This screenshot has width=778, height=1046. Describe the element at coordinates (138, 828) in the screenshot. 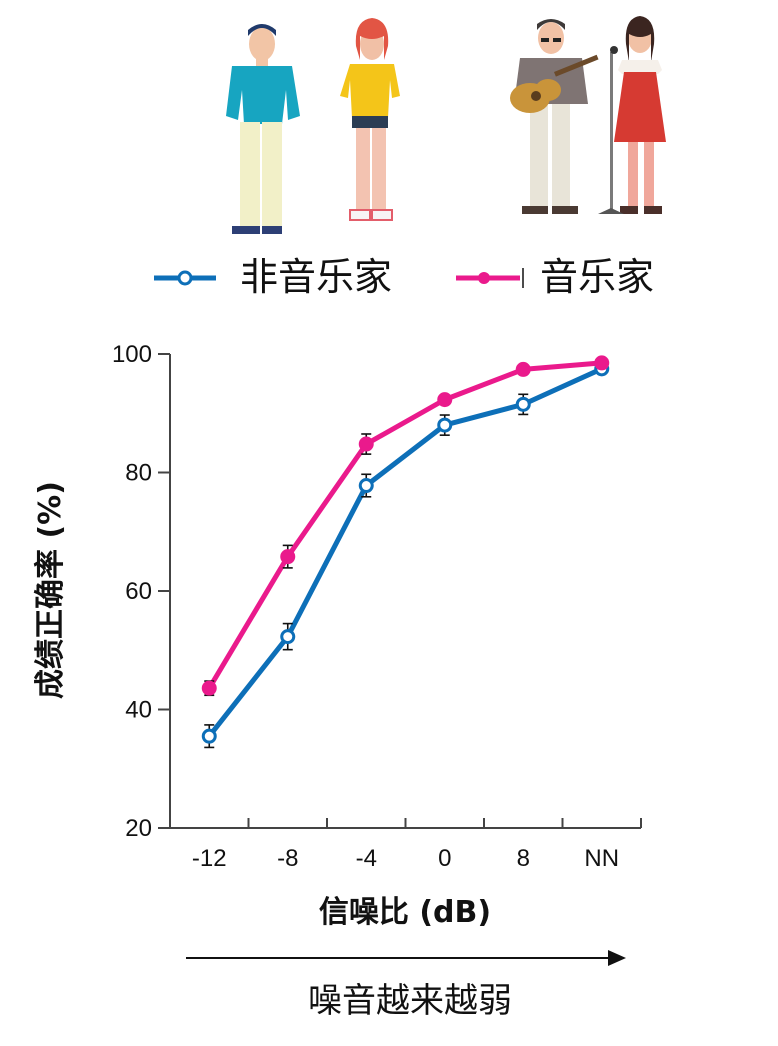

I see `y-tick-label: 20` at that location.